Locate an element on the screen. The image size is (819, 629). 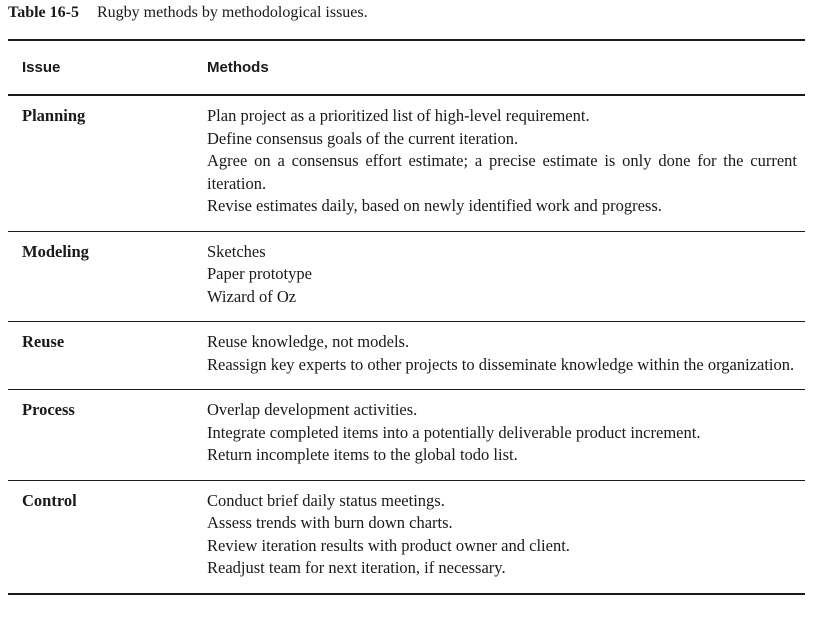
header-methods: Methods is located at coordinates (238, 67).